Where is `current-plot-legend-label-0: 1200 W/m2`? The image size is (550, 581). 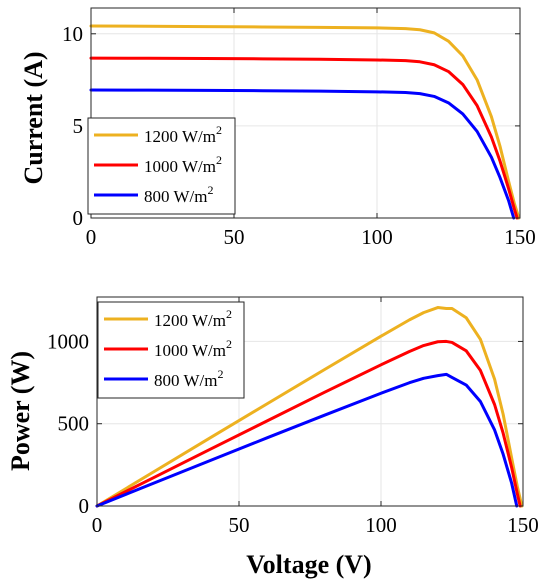 current-plot-legend-label-0: 1200 W/m2 is located at coordinates (183, 134).